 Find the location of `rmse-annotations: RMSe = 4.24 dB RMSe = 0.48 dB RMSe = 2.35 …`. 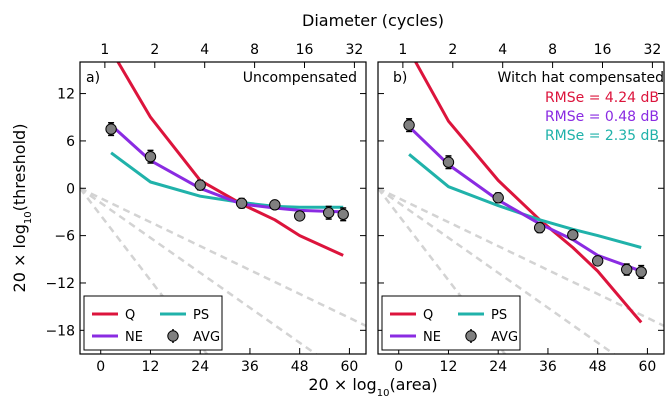

rmse-annotations: RMSe = 4.24 dB RMSe = 0.48 dB RMSe = 2.35 … is located at coordinates (602, 117).